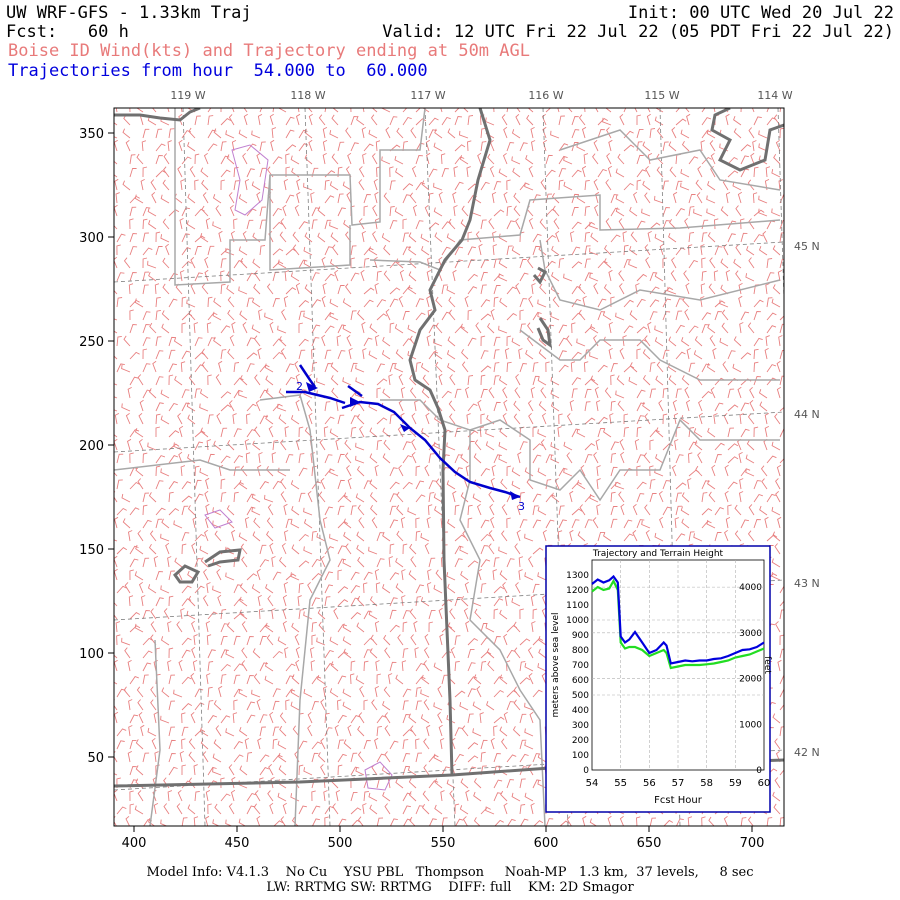 This screenshot has height=900, width=900. What do you see at coordinates (580, 756) in the screenshot?
I see `inset-y-tick-label: 100` at bounding box center [580, 756].